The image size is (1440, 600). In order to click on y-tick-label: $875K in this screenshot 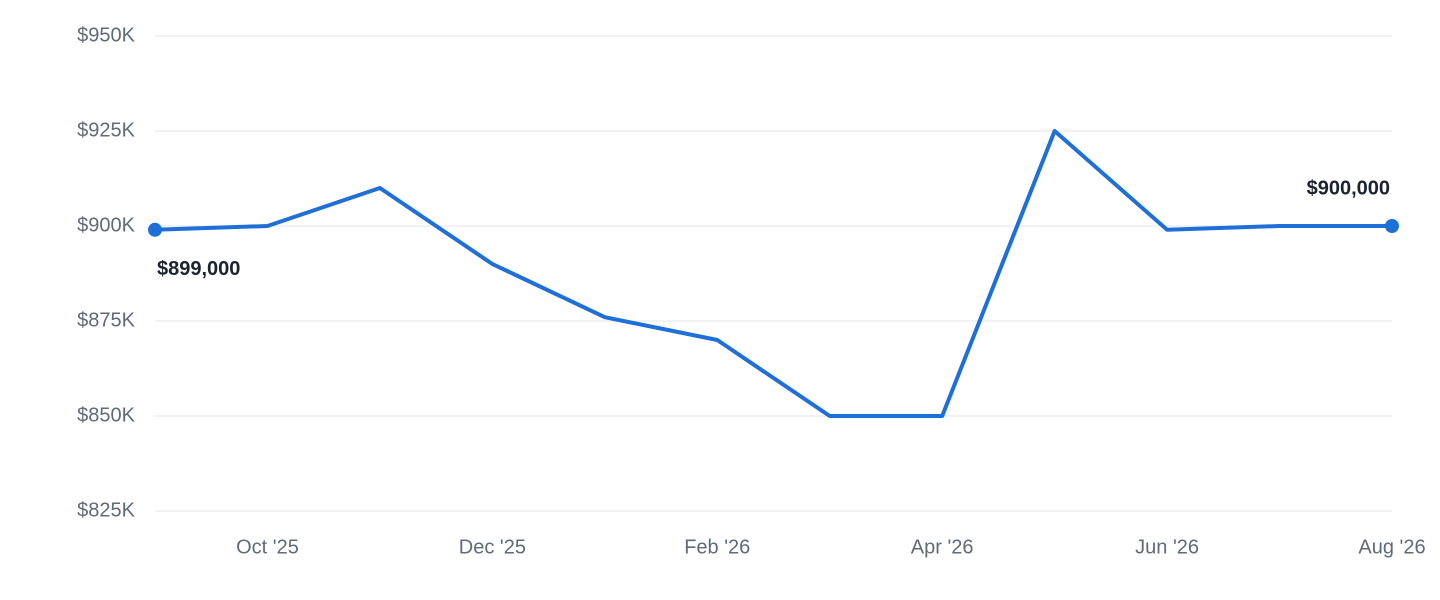, I will do `click(106, 320)`.